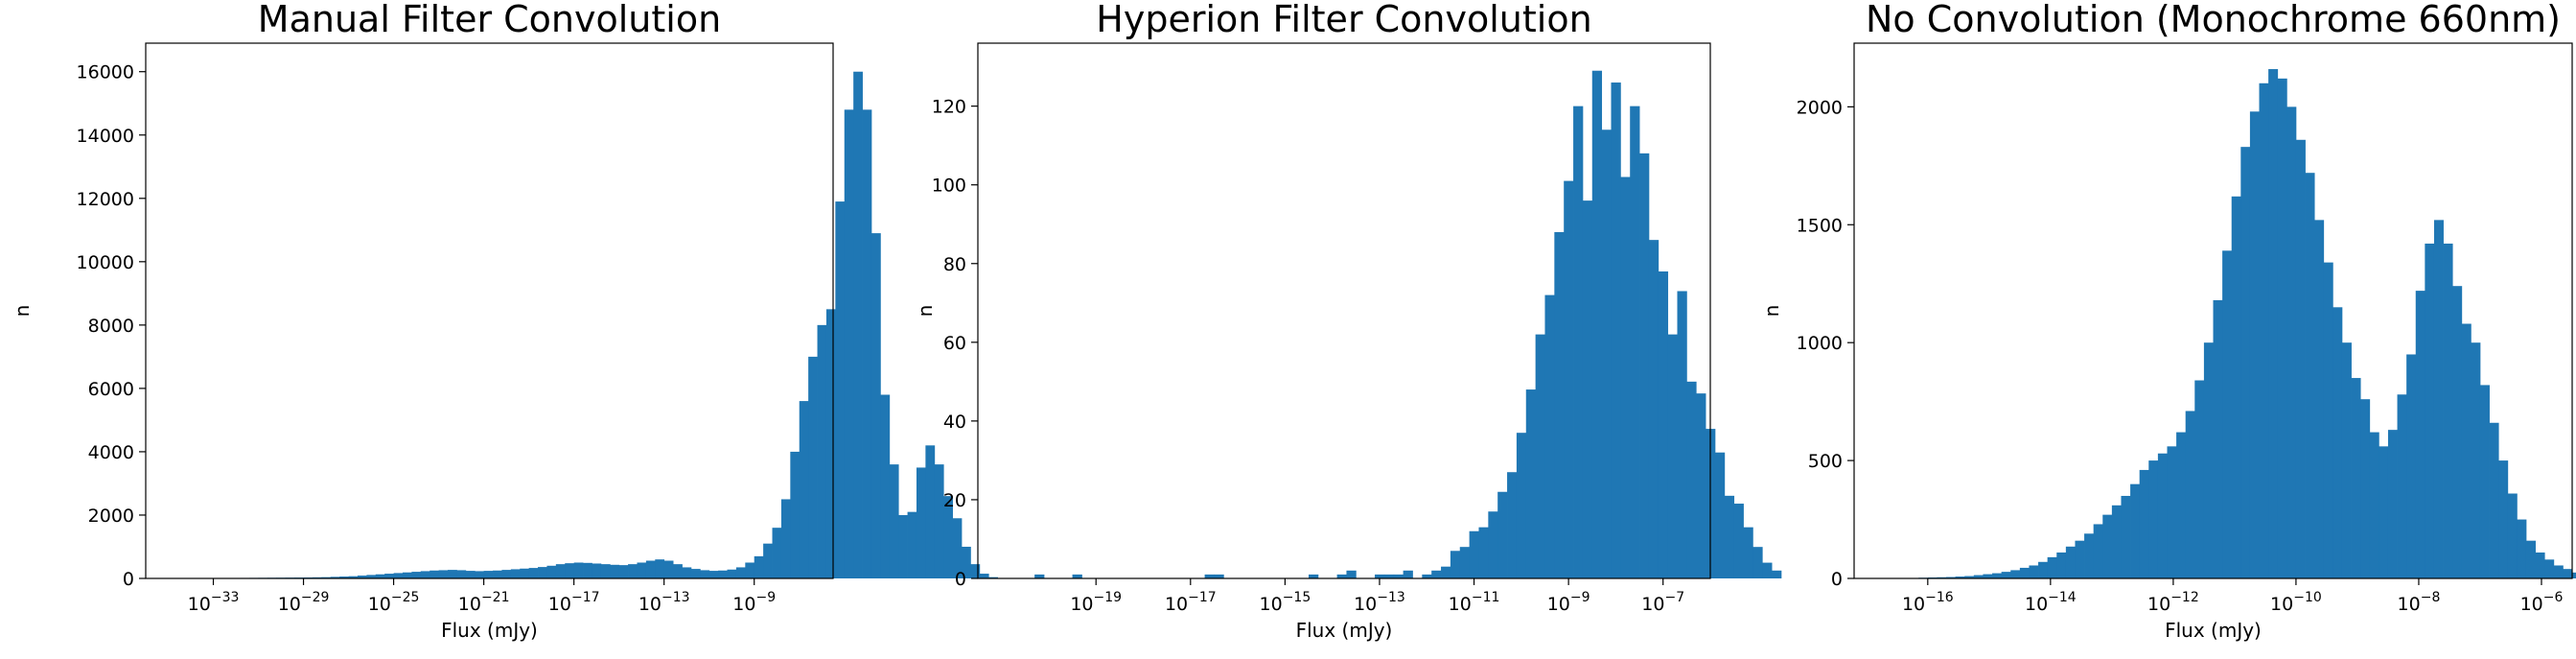 This screenshot has width=2576, height=659. What do you see at coordinates (106, 262) in the screenshot?
I see `y-tick-label: 10000` at bounding box center [106, 262].